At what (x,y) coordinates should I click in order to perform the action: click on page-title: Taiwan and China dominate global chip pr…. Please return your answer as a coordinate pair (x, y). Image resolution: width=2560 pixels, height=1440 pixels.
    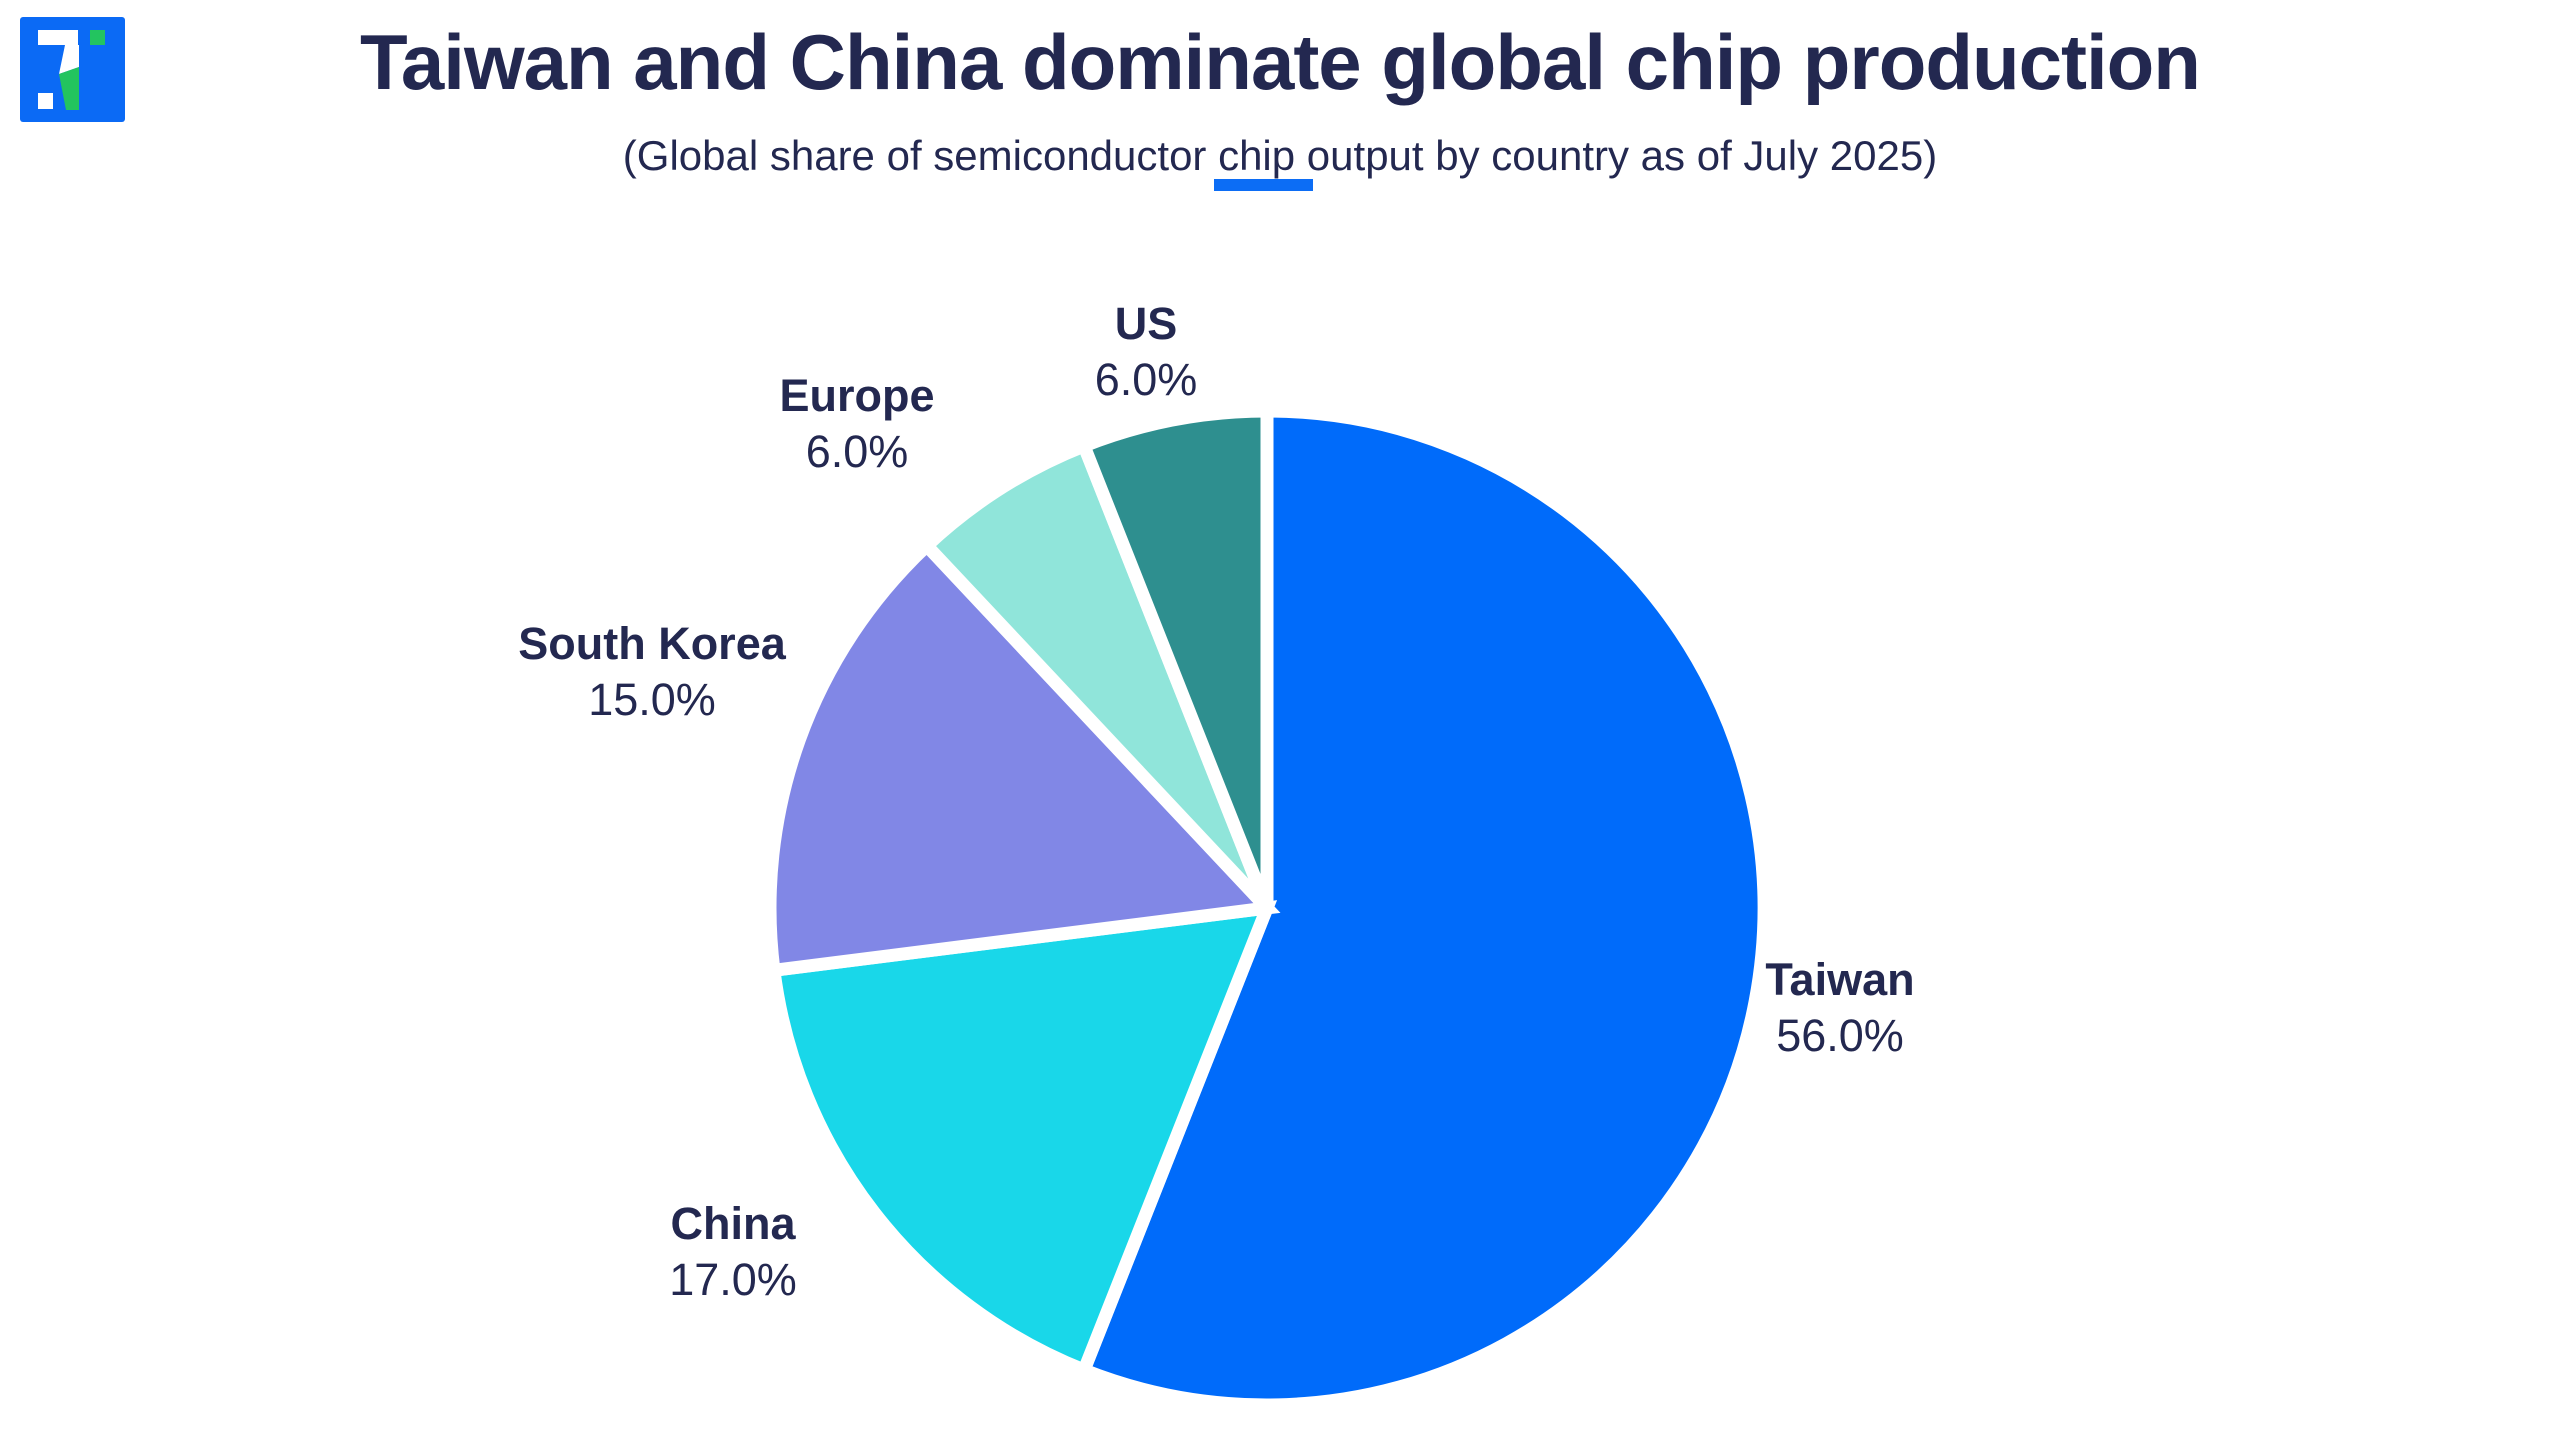
    Looking at the image, I should click on (1280, 62).